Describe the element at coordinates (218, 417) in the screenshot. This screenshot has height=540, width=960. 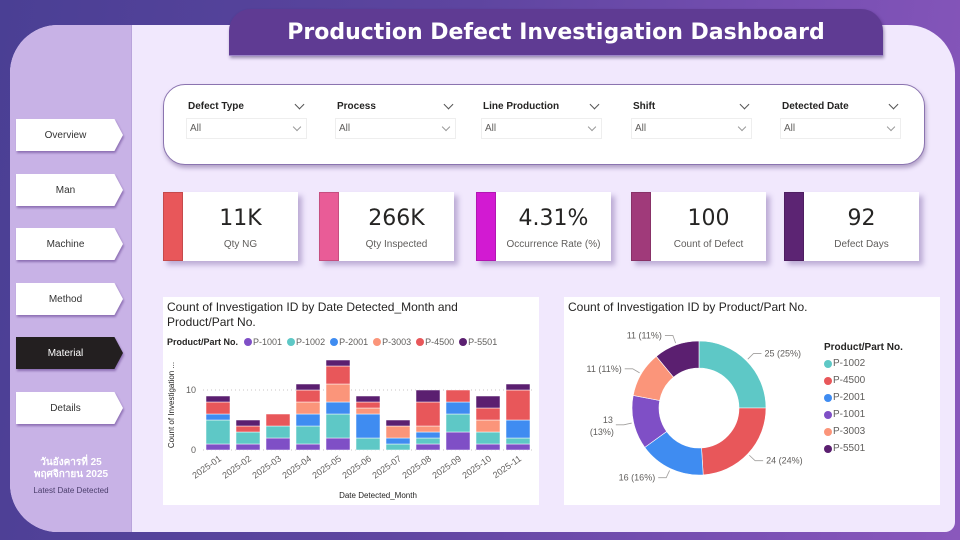
I see `bar-segment-2025-01-p-2001` at that location.